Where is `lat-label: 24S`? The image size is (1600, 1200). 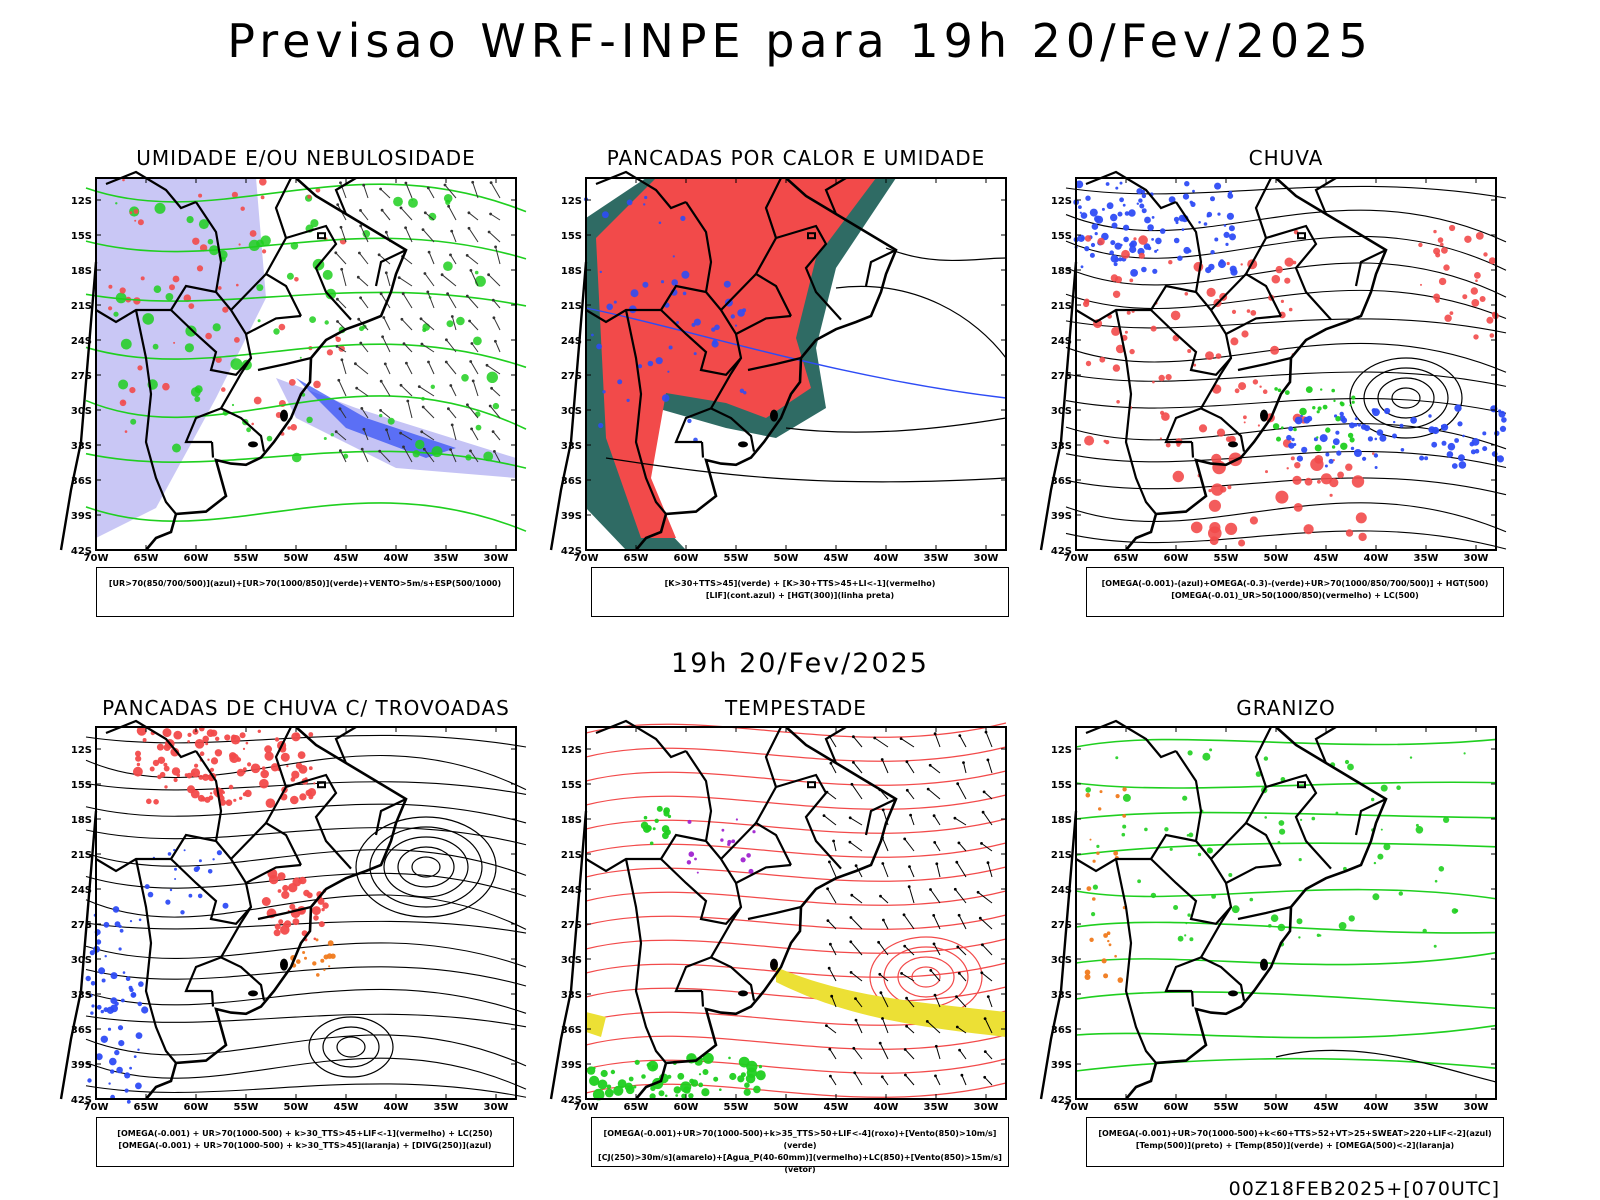
lat-label: 24S is located at coordinates (81, 341).